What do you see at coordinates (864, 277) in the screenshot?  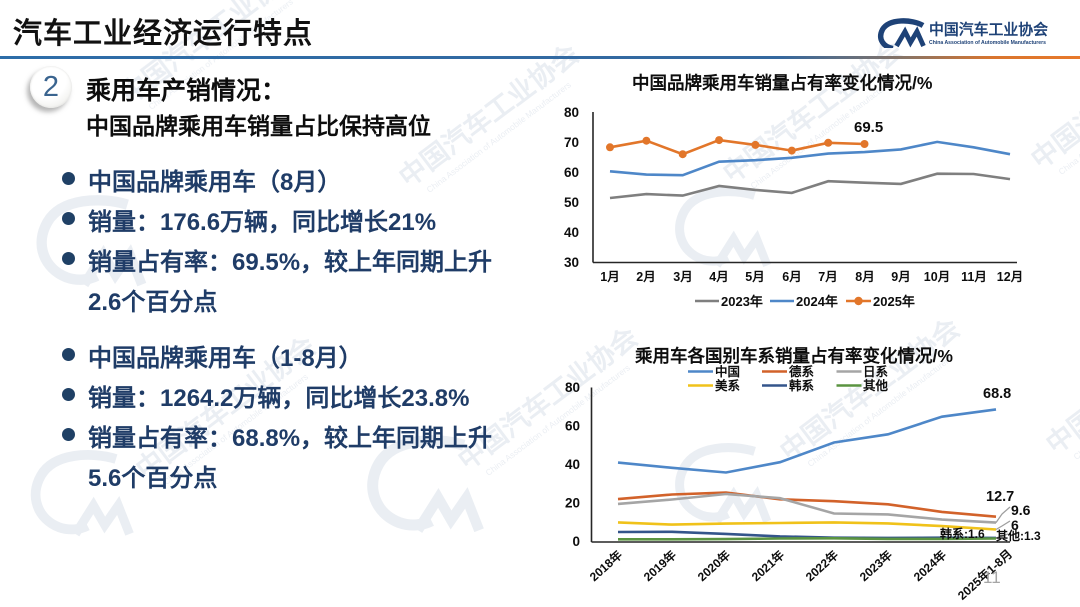 I see `svg-text: 8月` at bounding box center [864, 277].